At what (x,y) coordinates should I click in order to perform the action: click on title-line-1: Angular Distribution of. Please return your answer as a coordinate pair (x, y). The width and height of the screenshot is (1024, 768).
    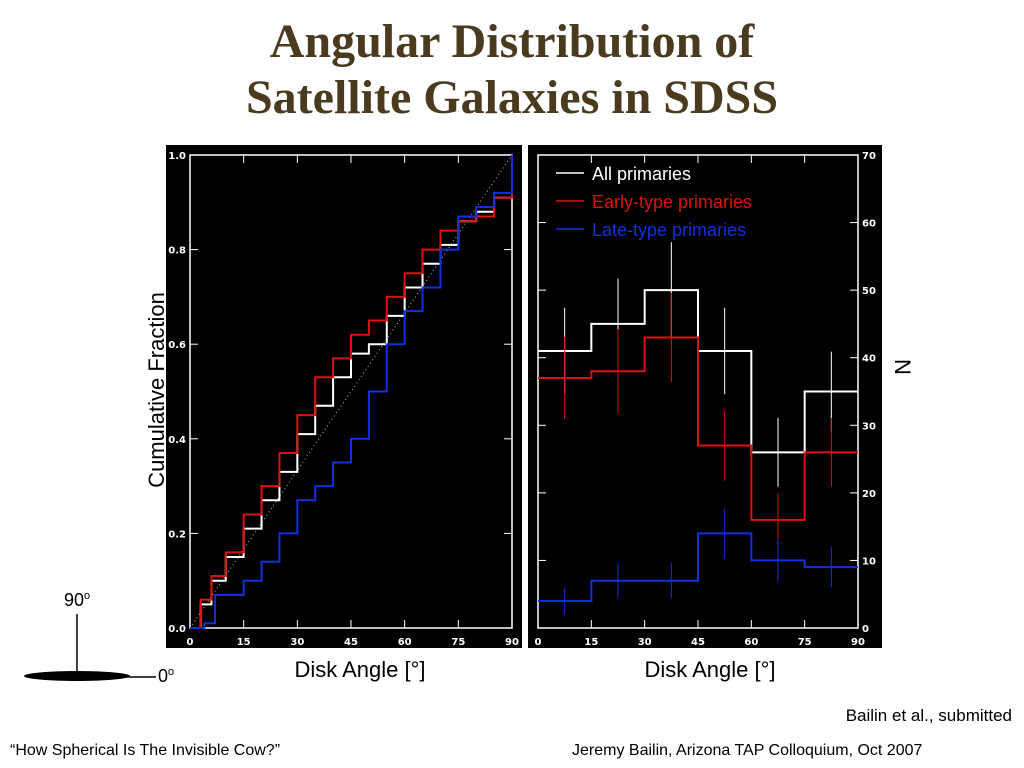
    Looking at the image, I should click on (512, 41).